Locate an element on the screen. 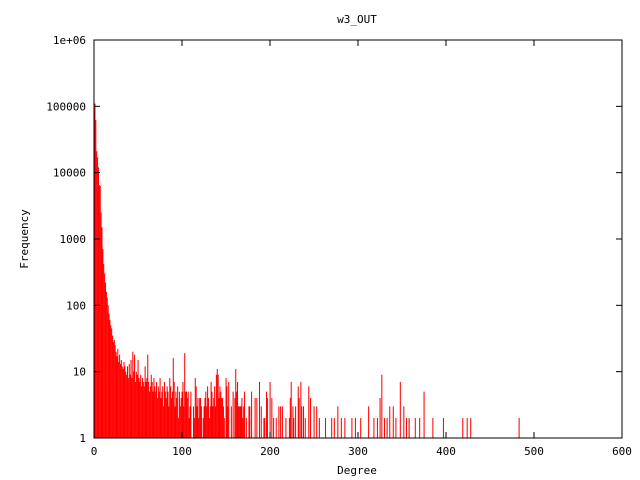 This screenshot has height=480, width=640. y-tick-label: 100 is located at coordinates (76, 305).